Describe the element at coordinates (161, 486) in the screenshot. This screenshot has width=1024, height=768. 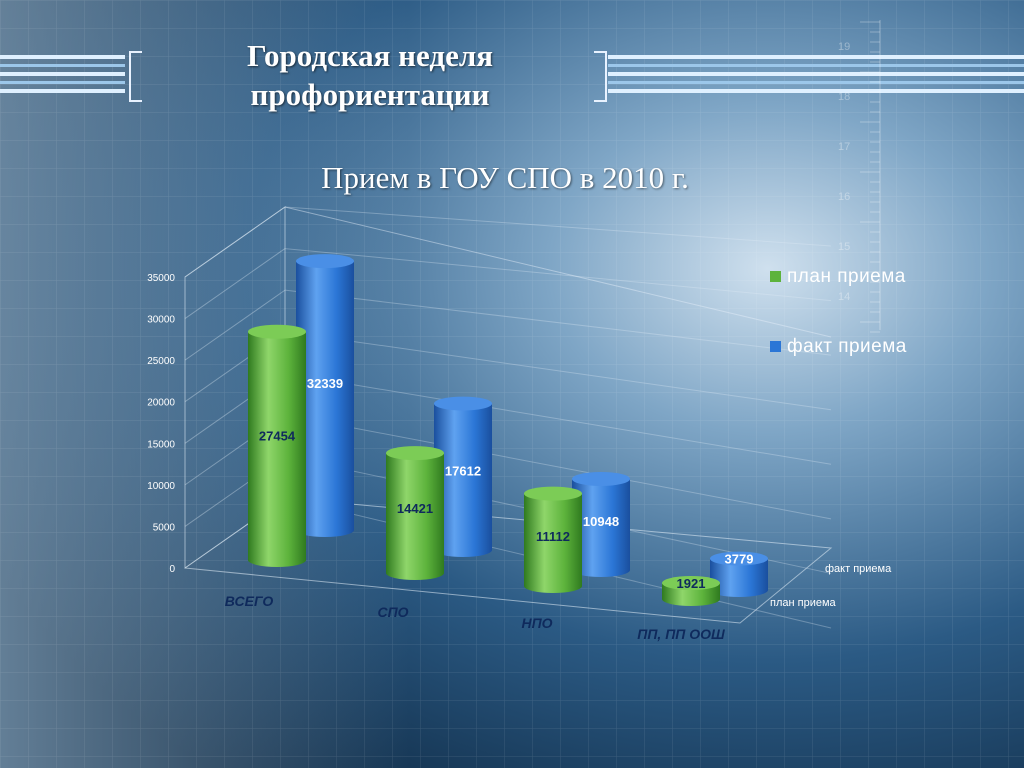
I see `y-tick-label: 10000` at that location.